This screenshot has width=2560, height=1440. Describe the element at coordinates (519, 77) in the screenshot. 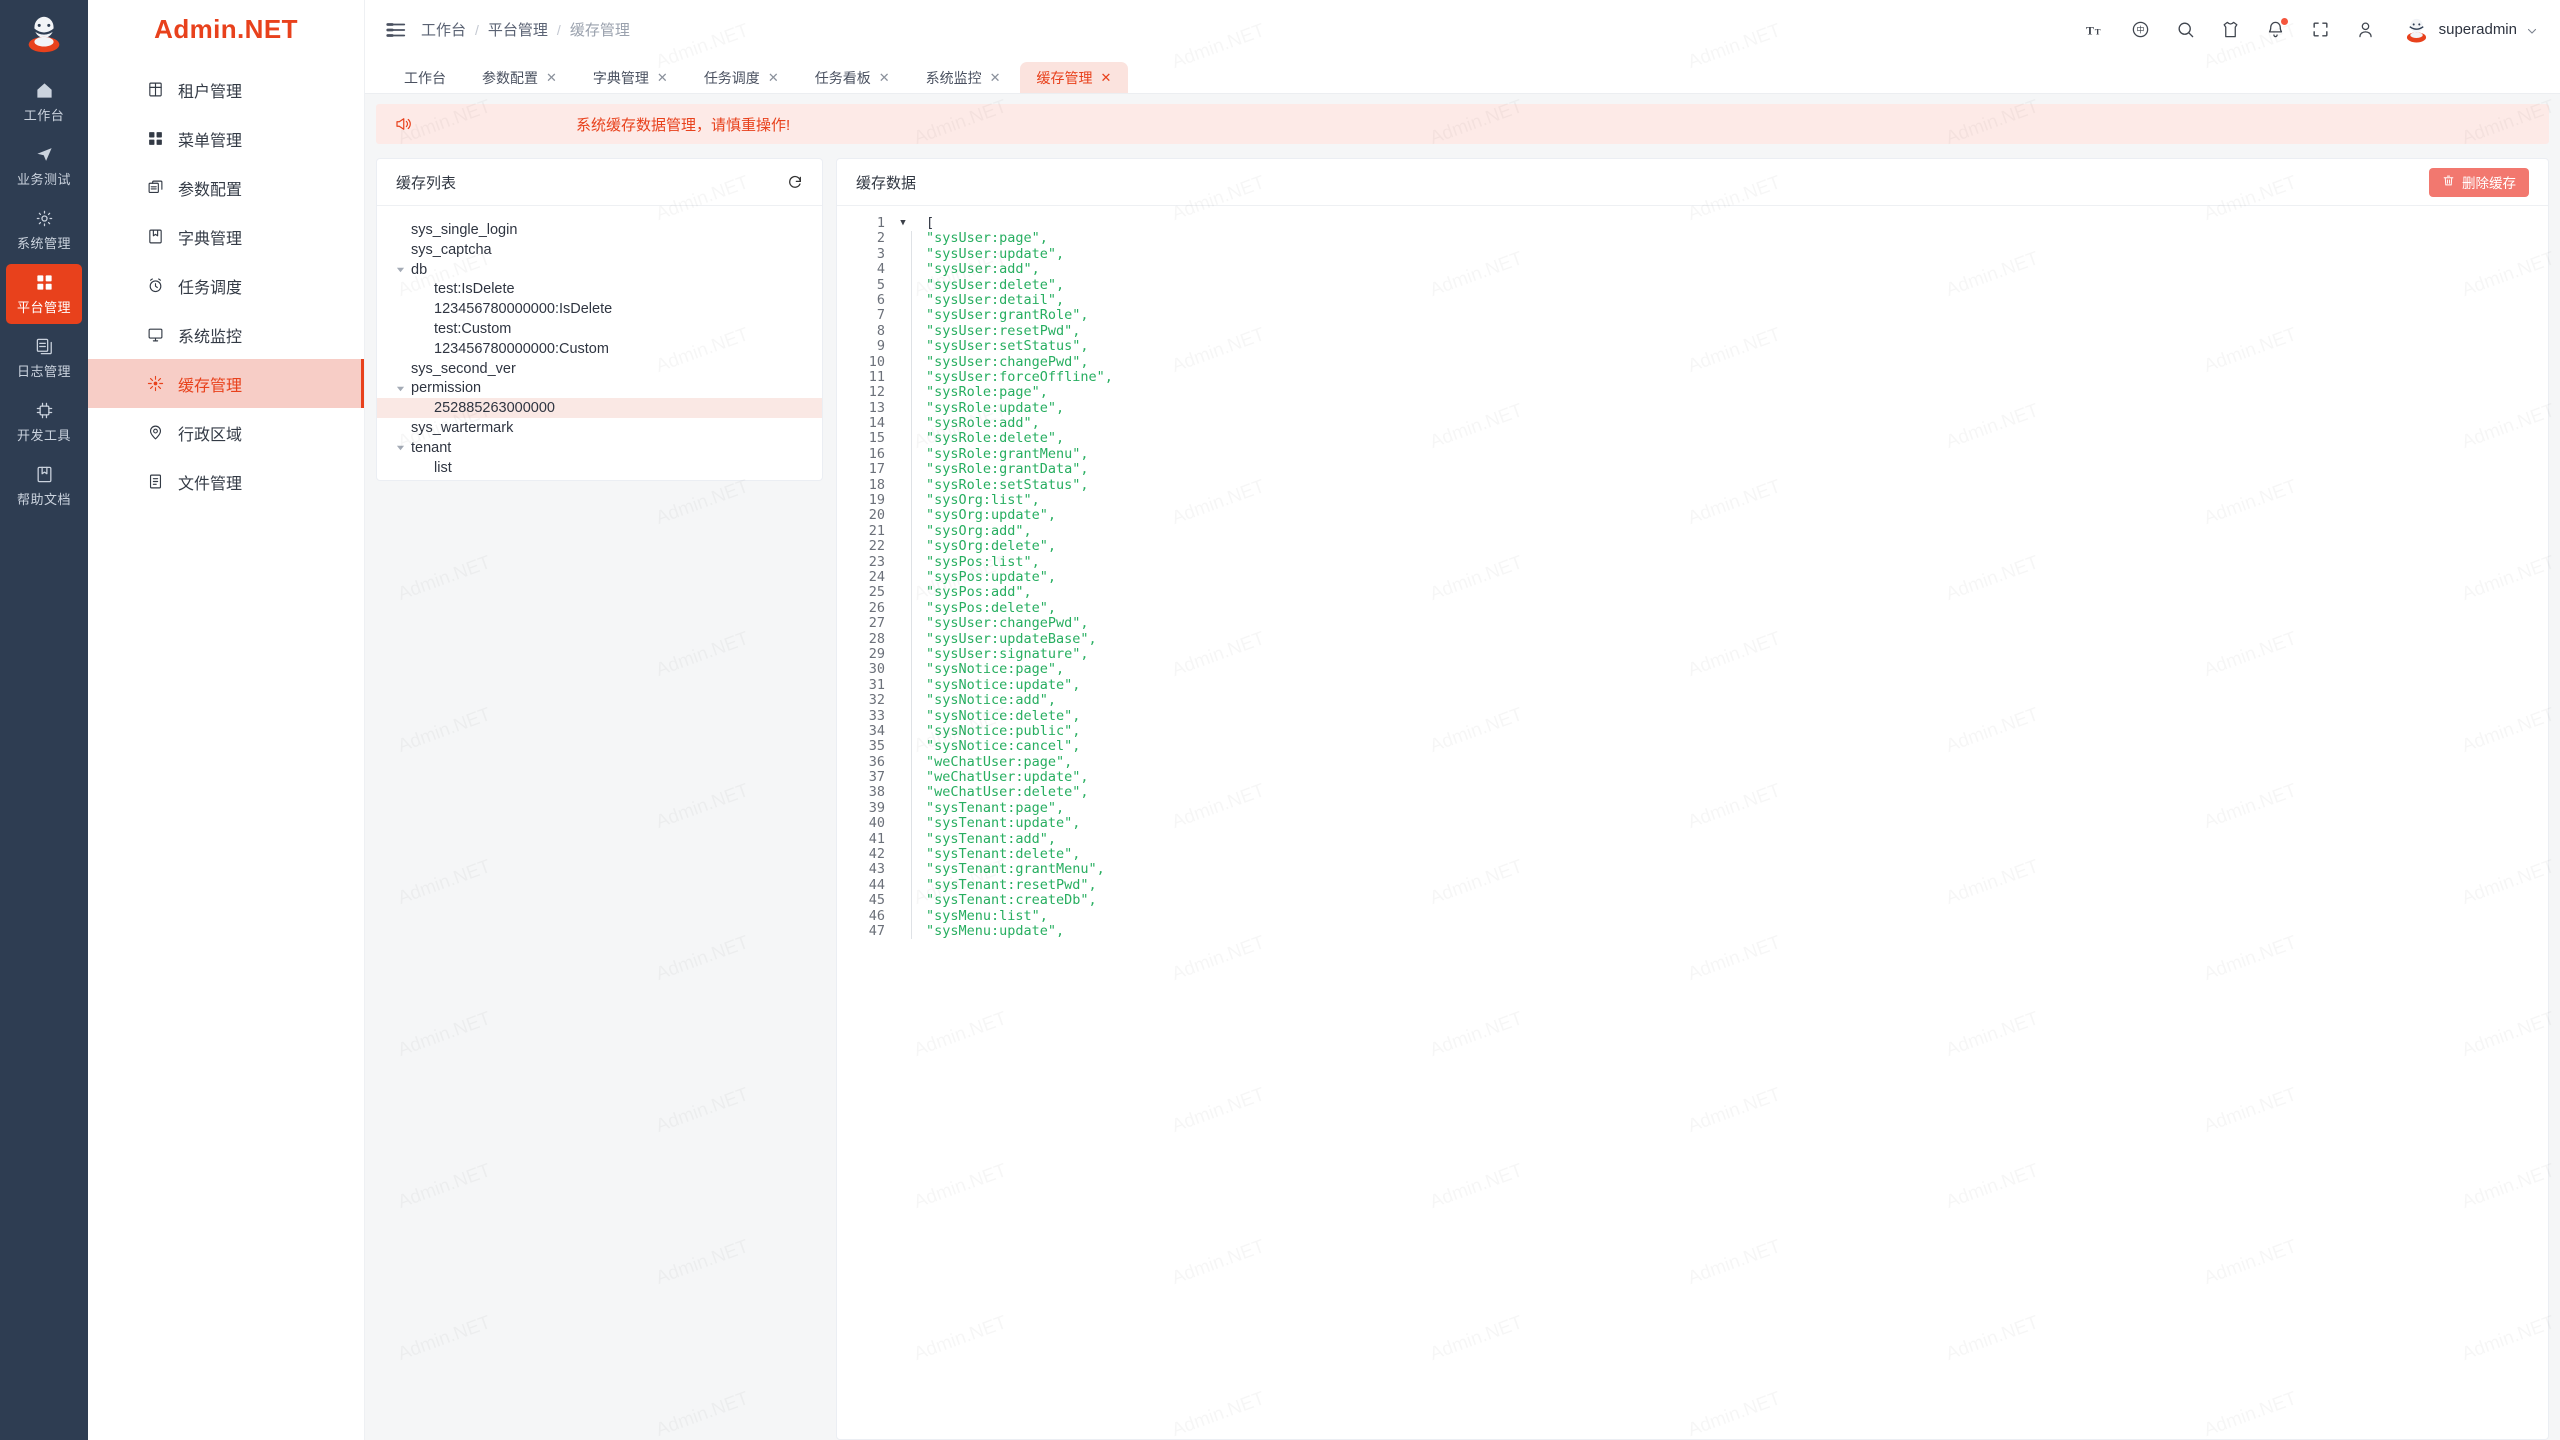

I see `tab-2: 参数配置 ✕` at that location.